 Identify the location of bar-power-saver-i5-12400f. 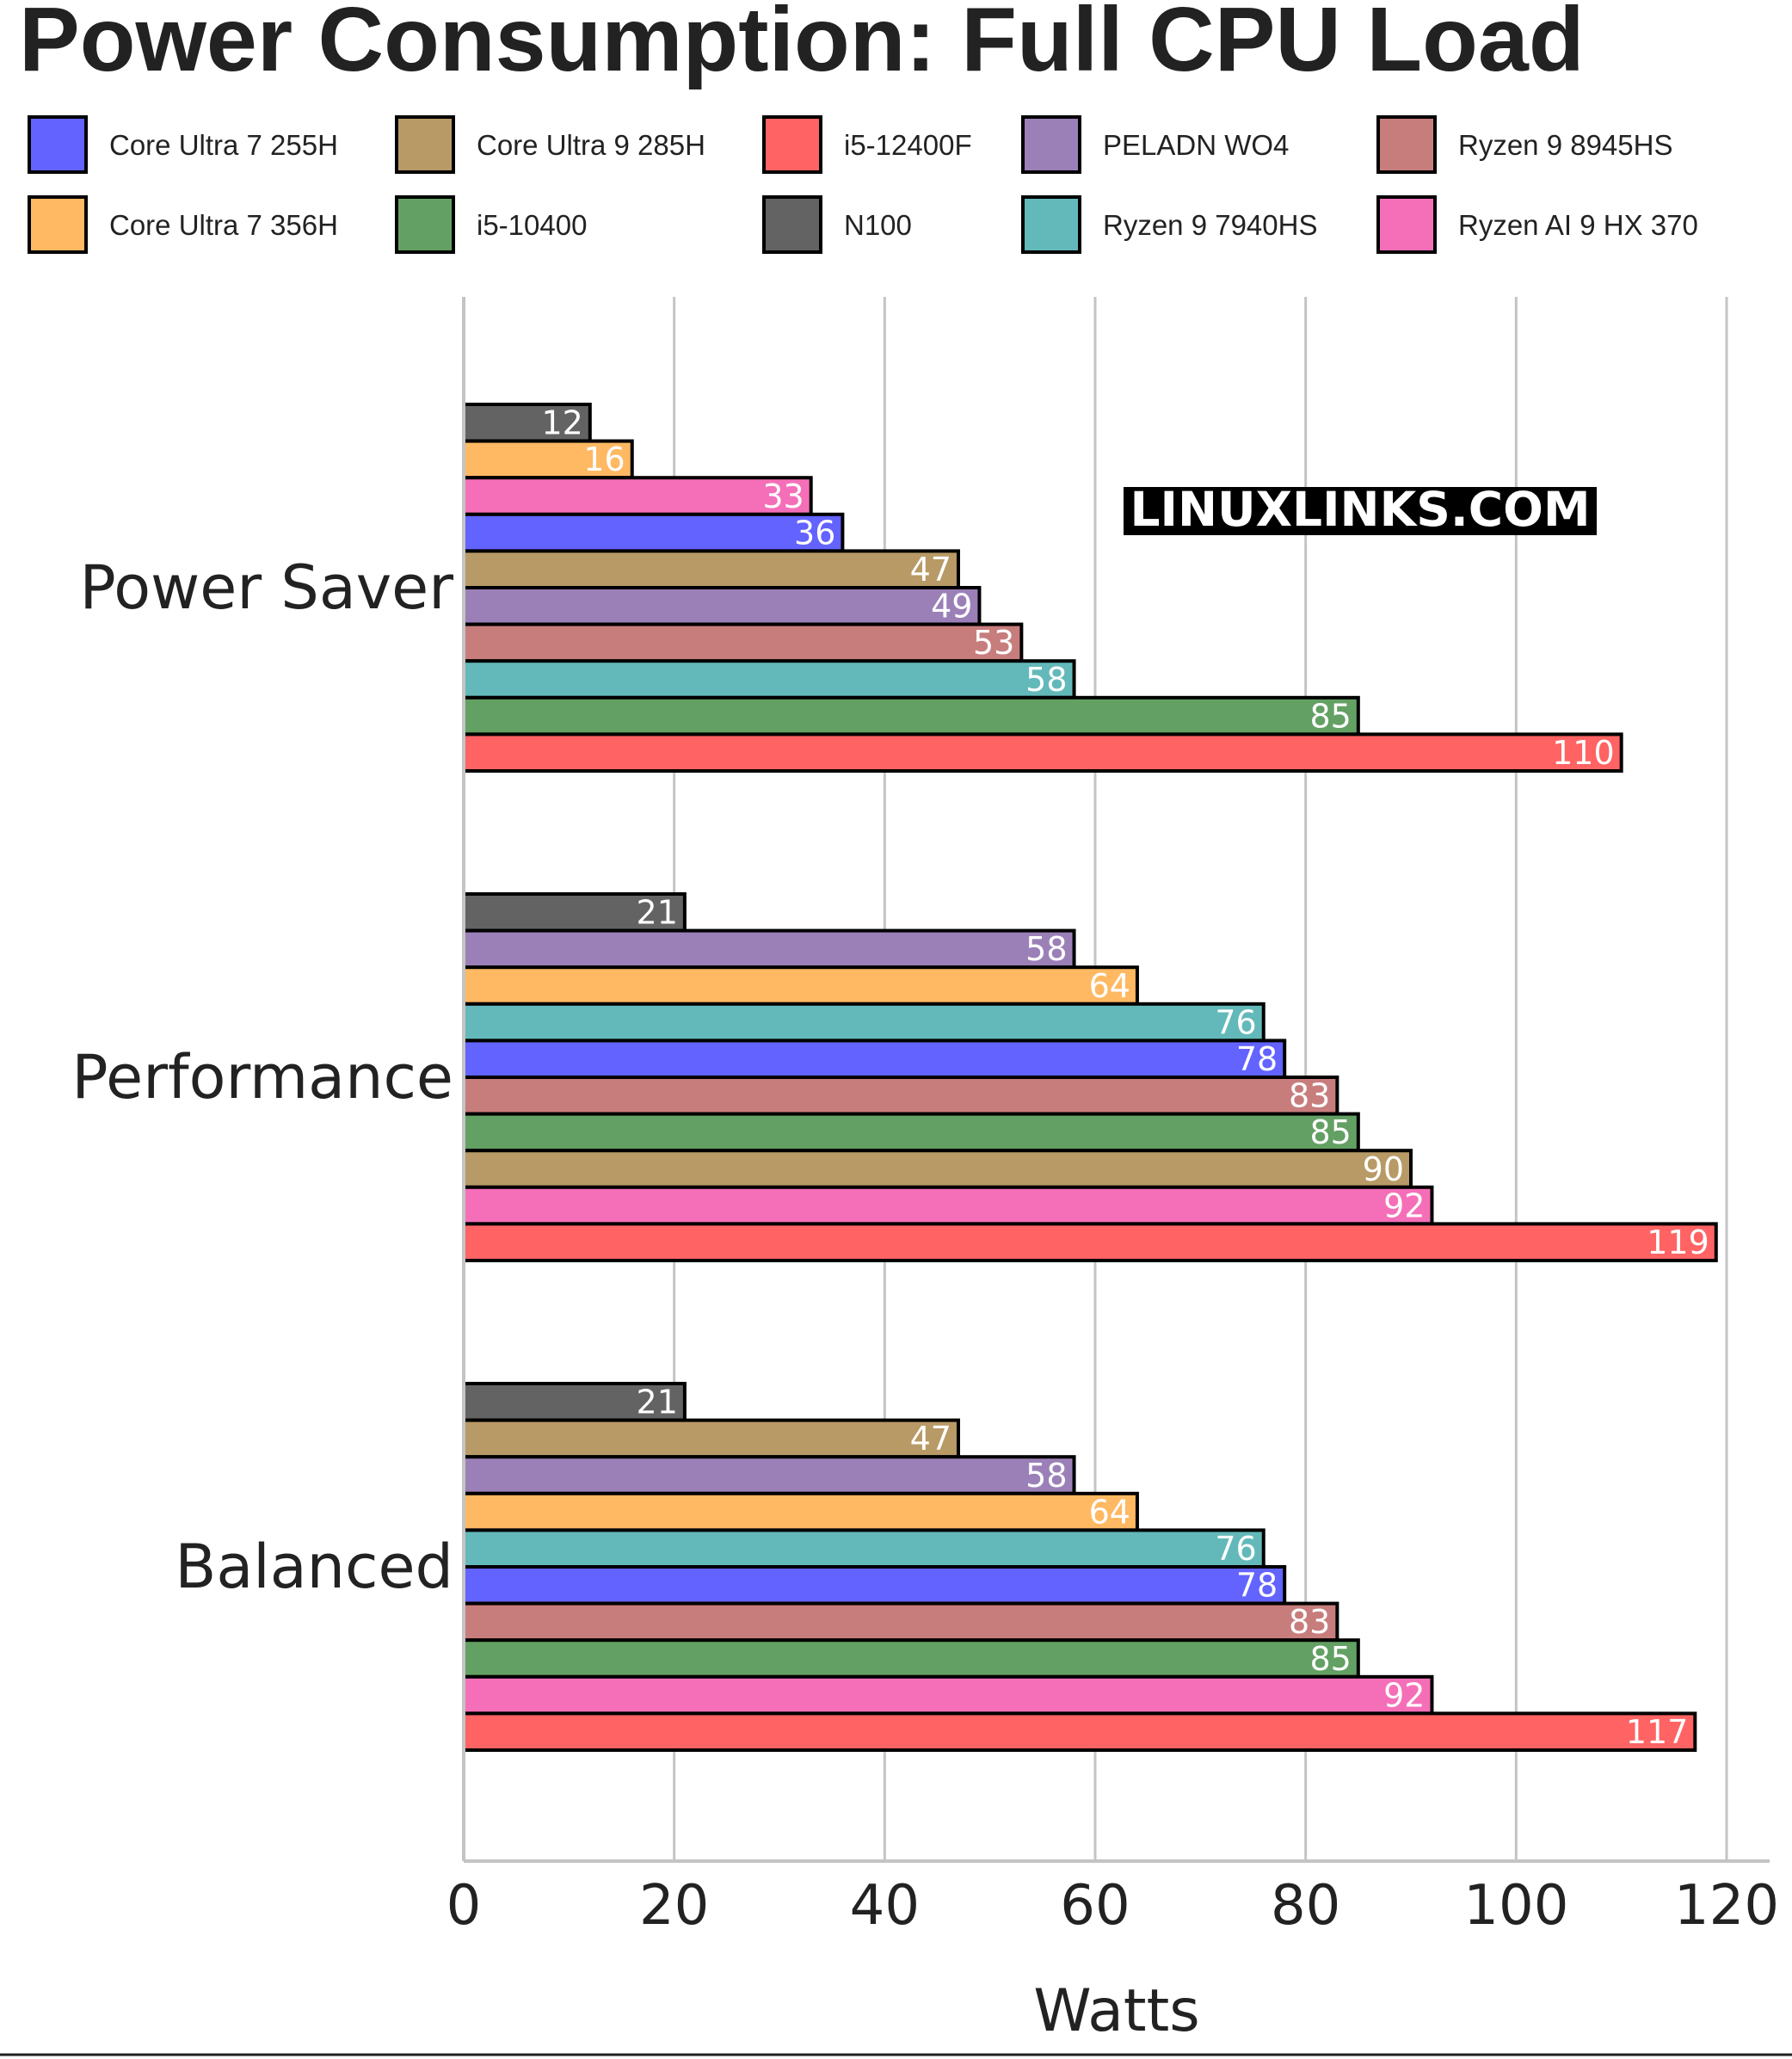
(1042, 753).